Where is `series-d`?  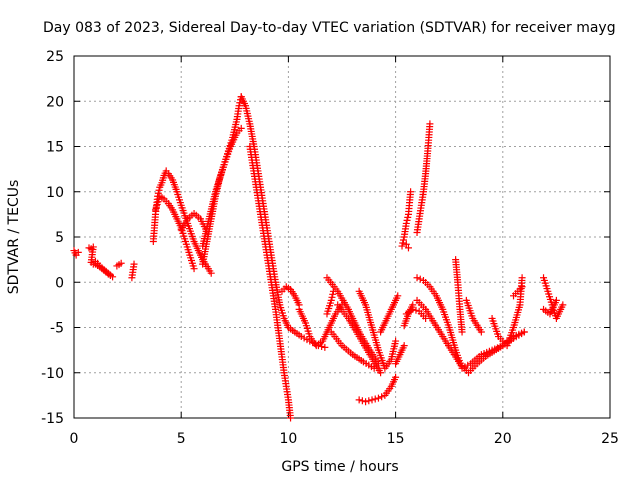
series-d is located at coordinates (119, 264).